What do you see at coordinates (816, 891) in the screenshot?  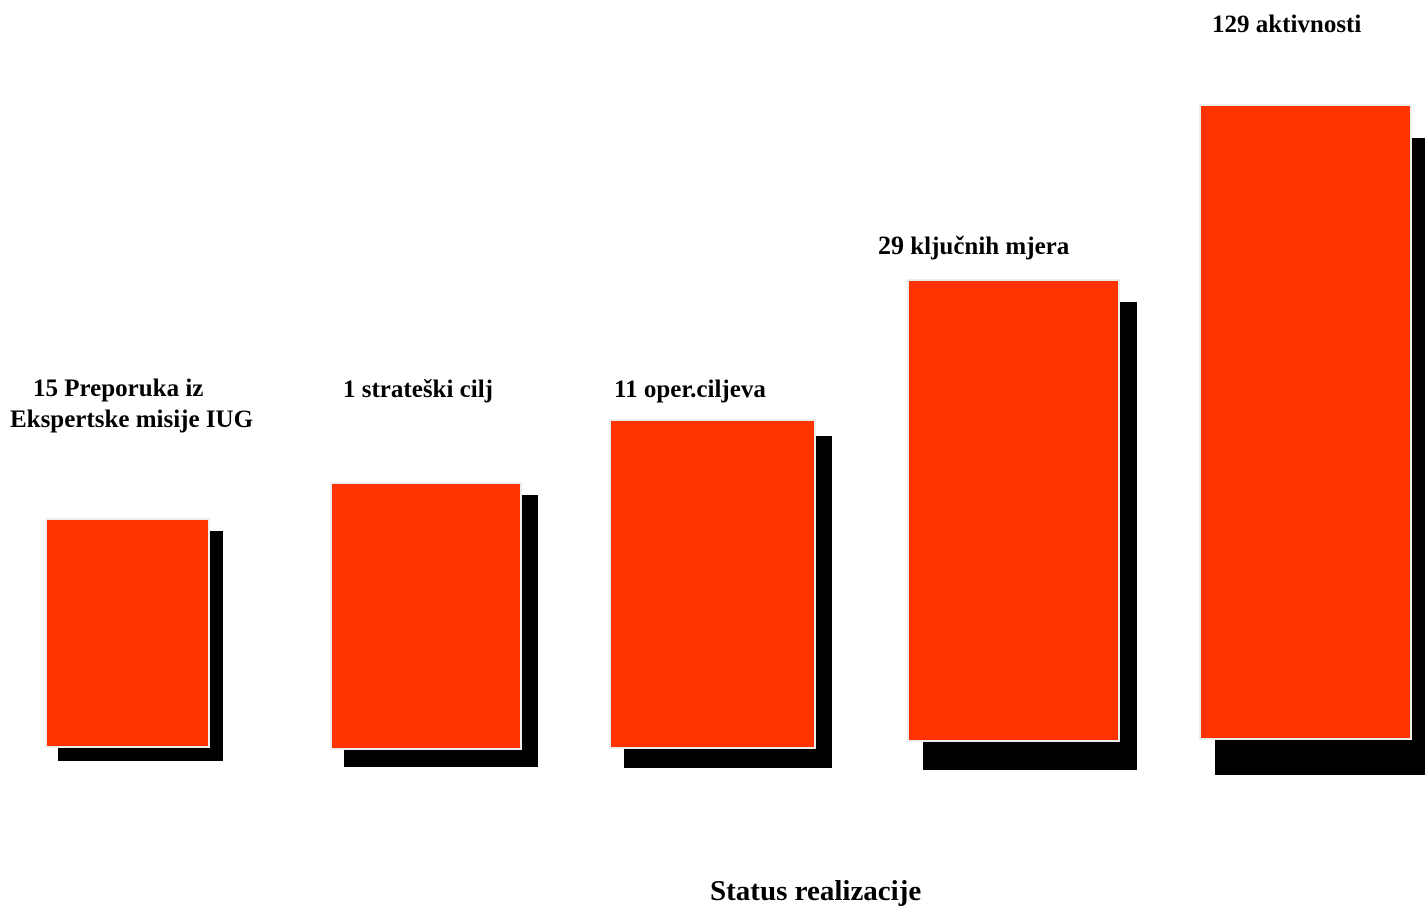 I see `caption: Status realizacije` at bounding box center [816, 891].